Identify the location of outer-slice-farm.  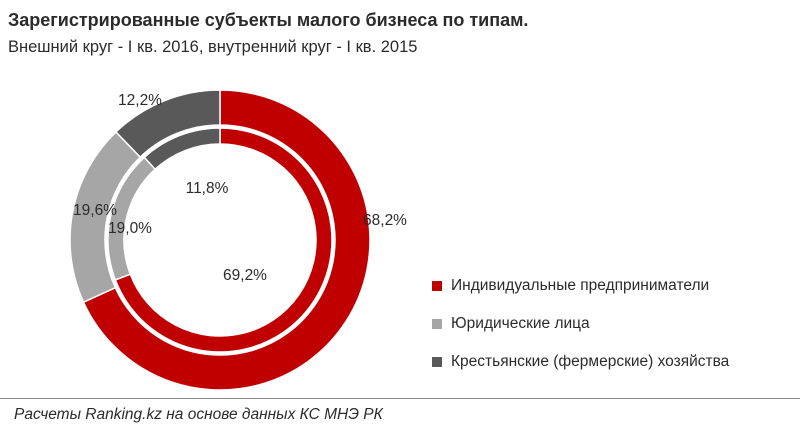
(167, 124).